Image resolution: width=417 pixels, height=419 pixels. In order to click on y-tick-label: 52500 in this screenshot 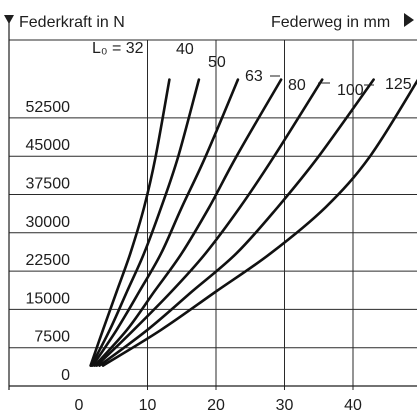, I will do `click(48, 107)`.